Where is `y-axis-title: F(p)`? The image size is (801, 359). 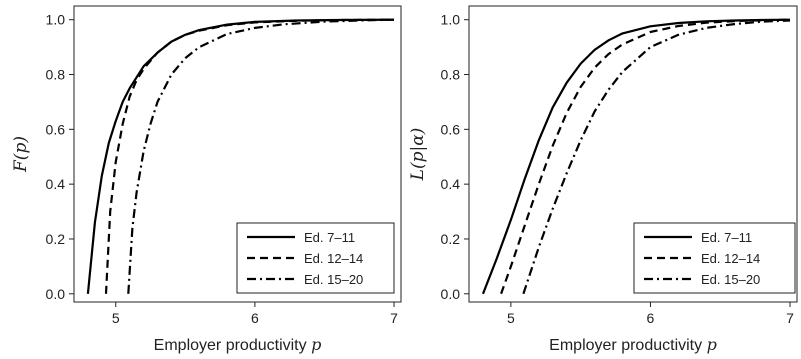 y-axis-title: F(p) is located at coordinates (21, 154).